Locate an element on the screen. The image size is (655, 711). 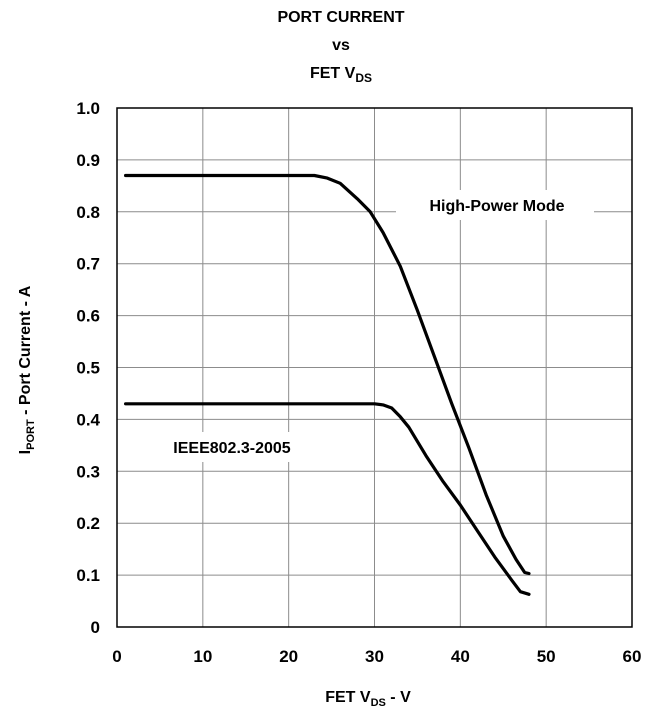
annotation-high-power: High-Power Mode is located at coordinates (496, 206).